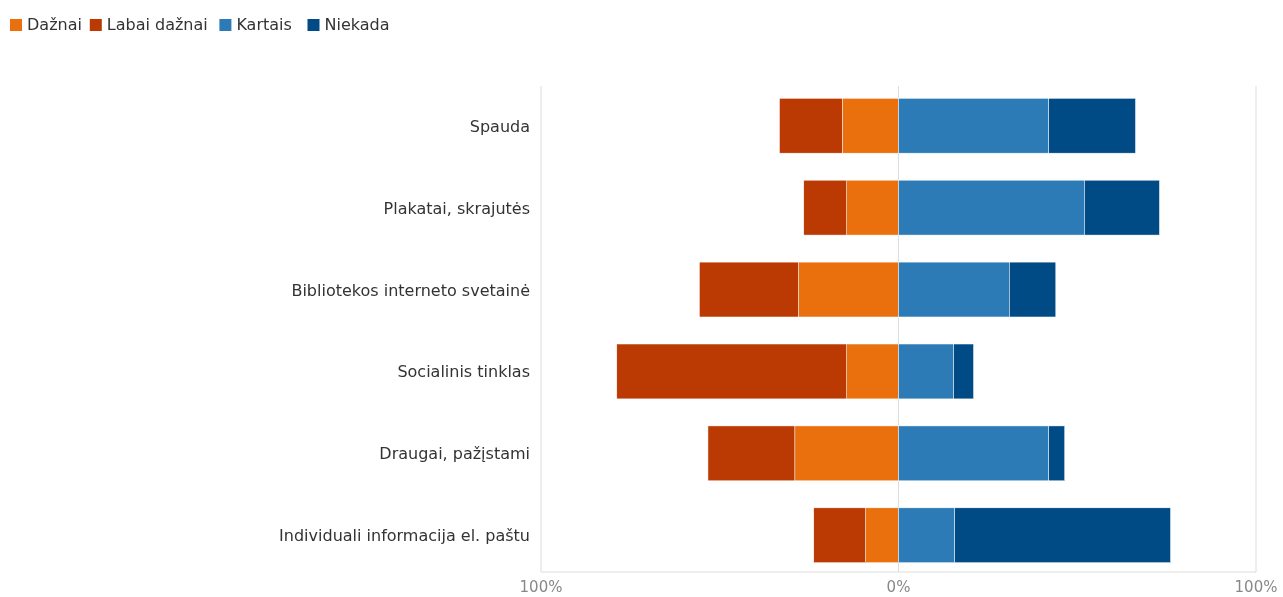  What do you see at coordinates (157, 24) in the screenshot?
I see `legend-label: Labai dažnai` at bounding box center [157, 24].